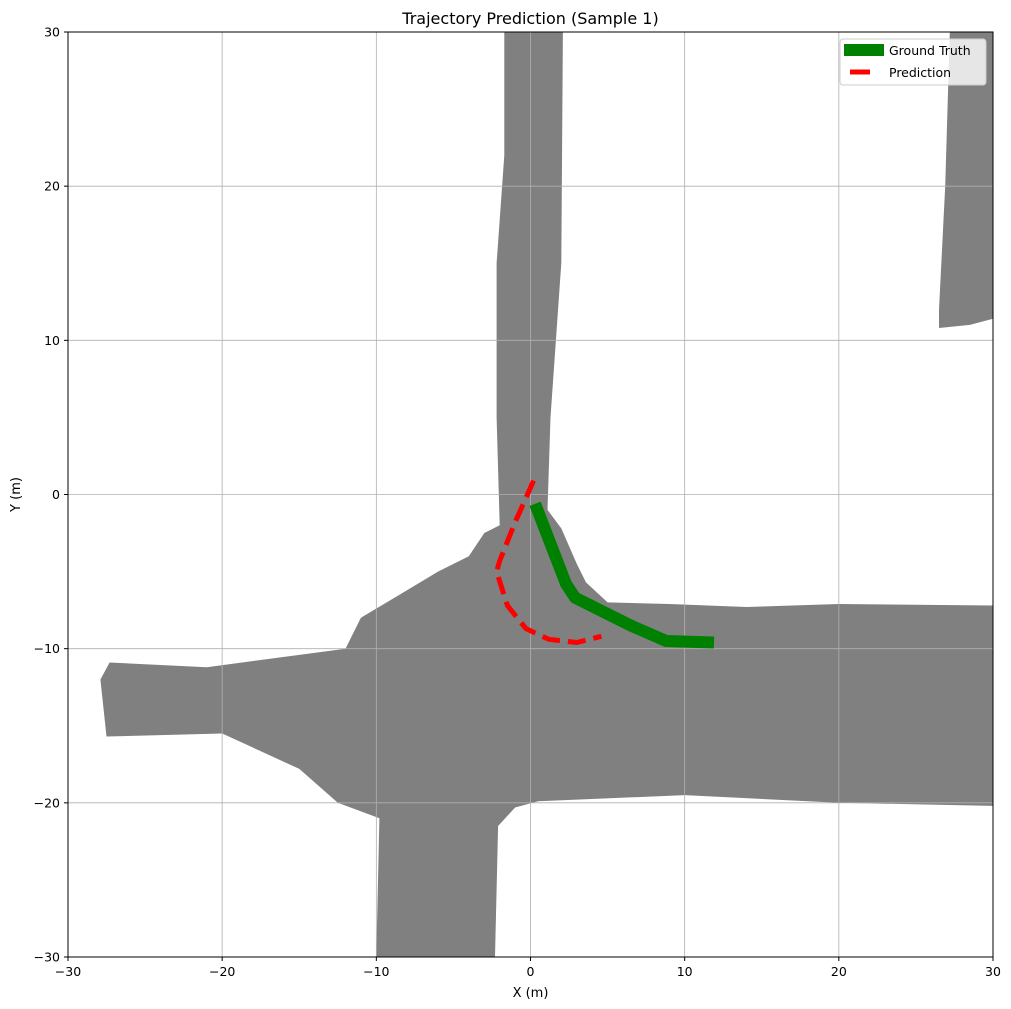  Describe the element at coordinates (913, 62) in the screenshot. I see `legend: Ground Truth Prediction` at that location.